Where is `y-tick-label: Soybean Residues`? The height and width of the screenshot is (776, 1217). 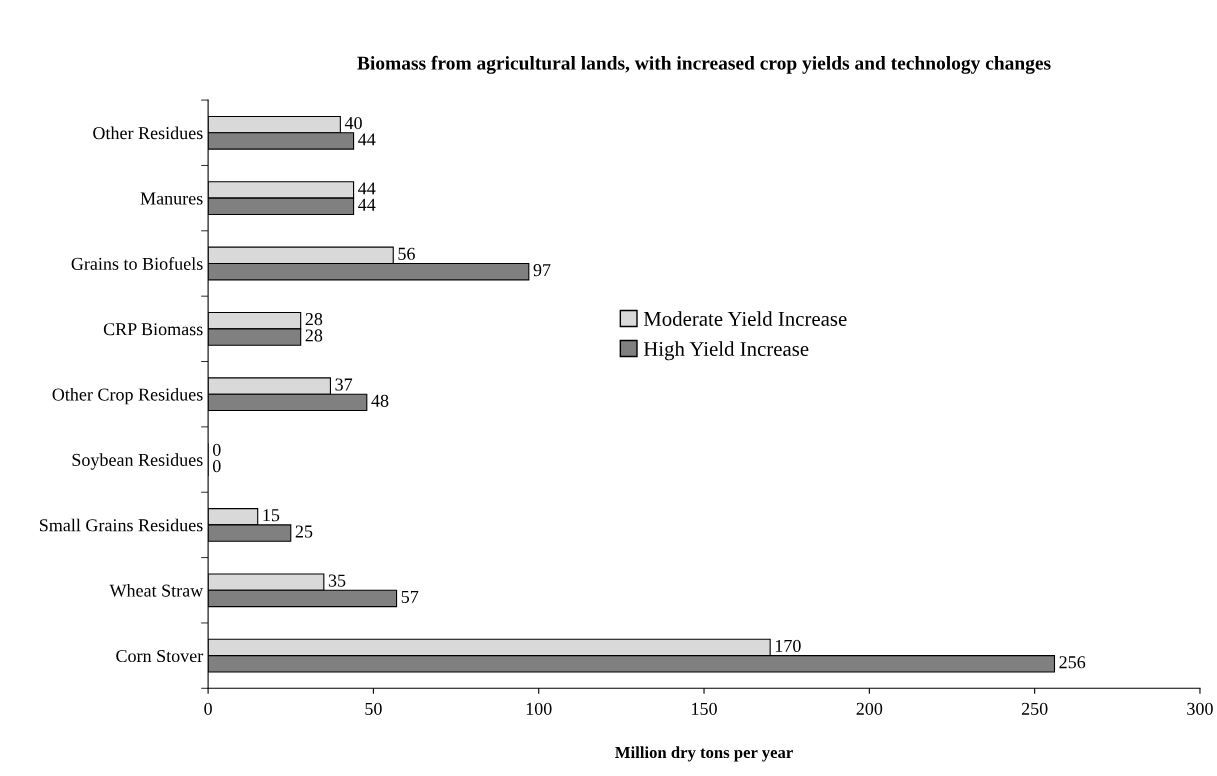
y-tick-label: Soybean Residues is located at coordinates (137, 461).